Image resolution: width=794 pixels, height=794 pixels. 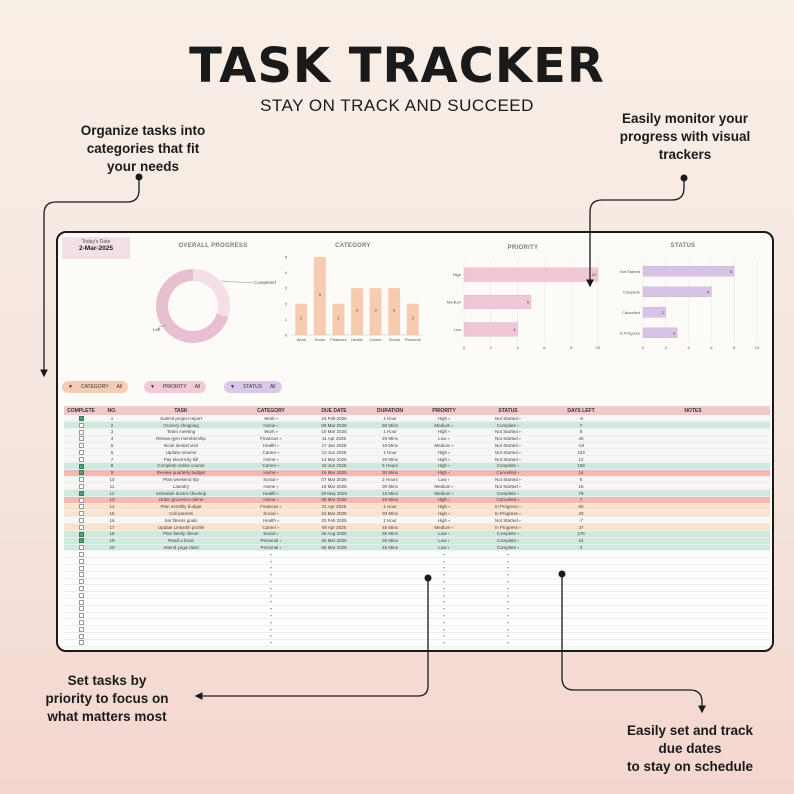 I want to click on cell-status: Cancelled ▾, so click(x=508, y=473).